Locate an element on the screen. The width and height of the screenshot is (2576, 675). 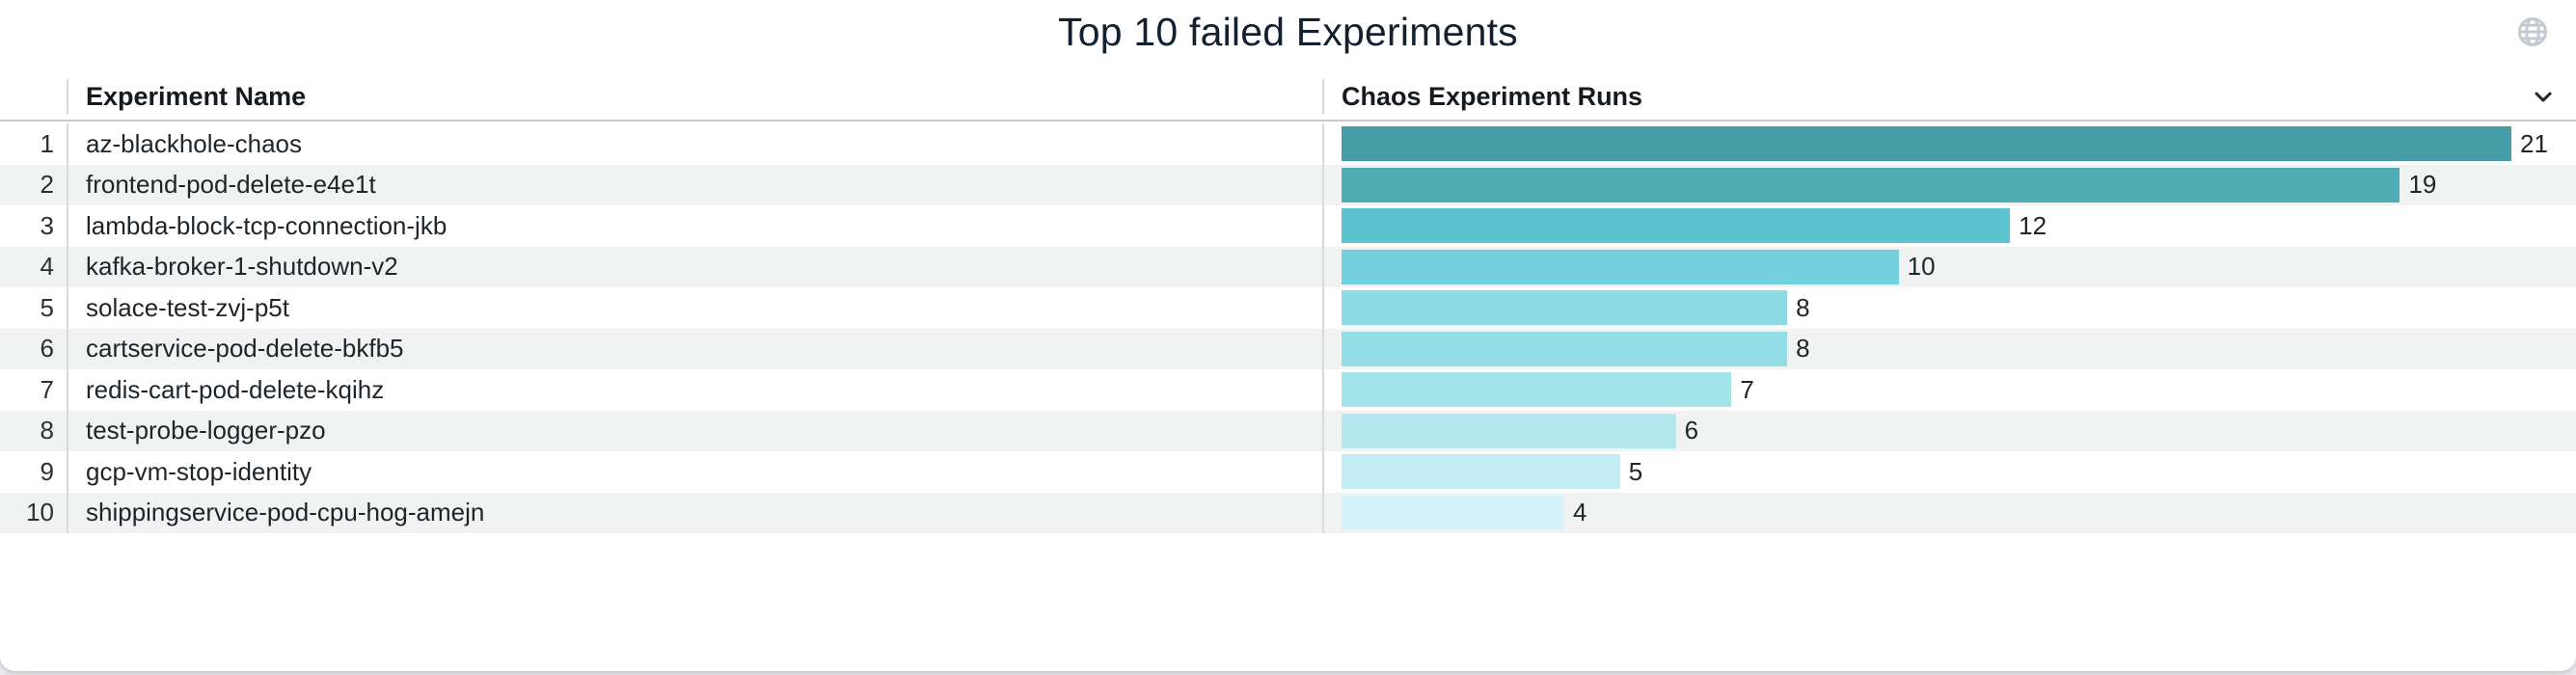
table-row: 10 shippingservice-pod-cpu-hog-amejn 4 is located at coordinates (1288, 512).